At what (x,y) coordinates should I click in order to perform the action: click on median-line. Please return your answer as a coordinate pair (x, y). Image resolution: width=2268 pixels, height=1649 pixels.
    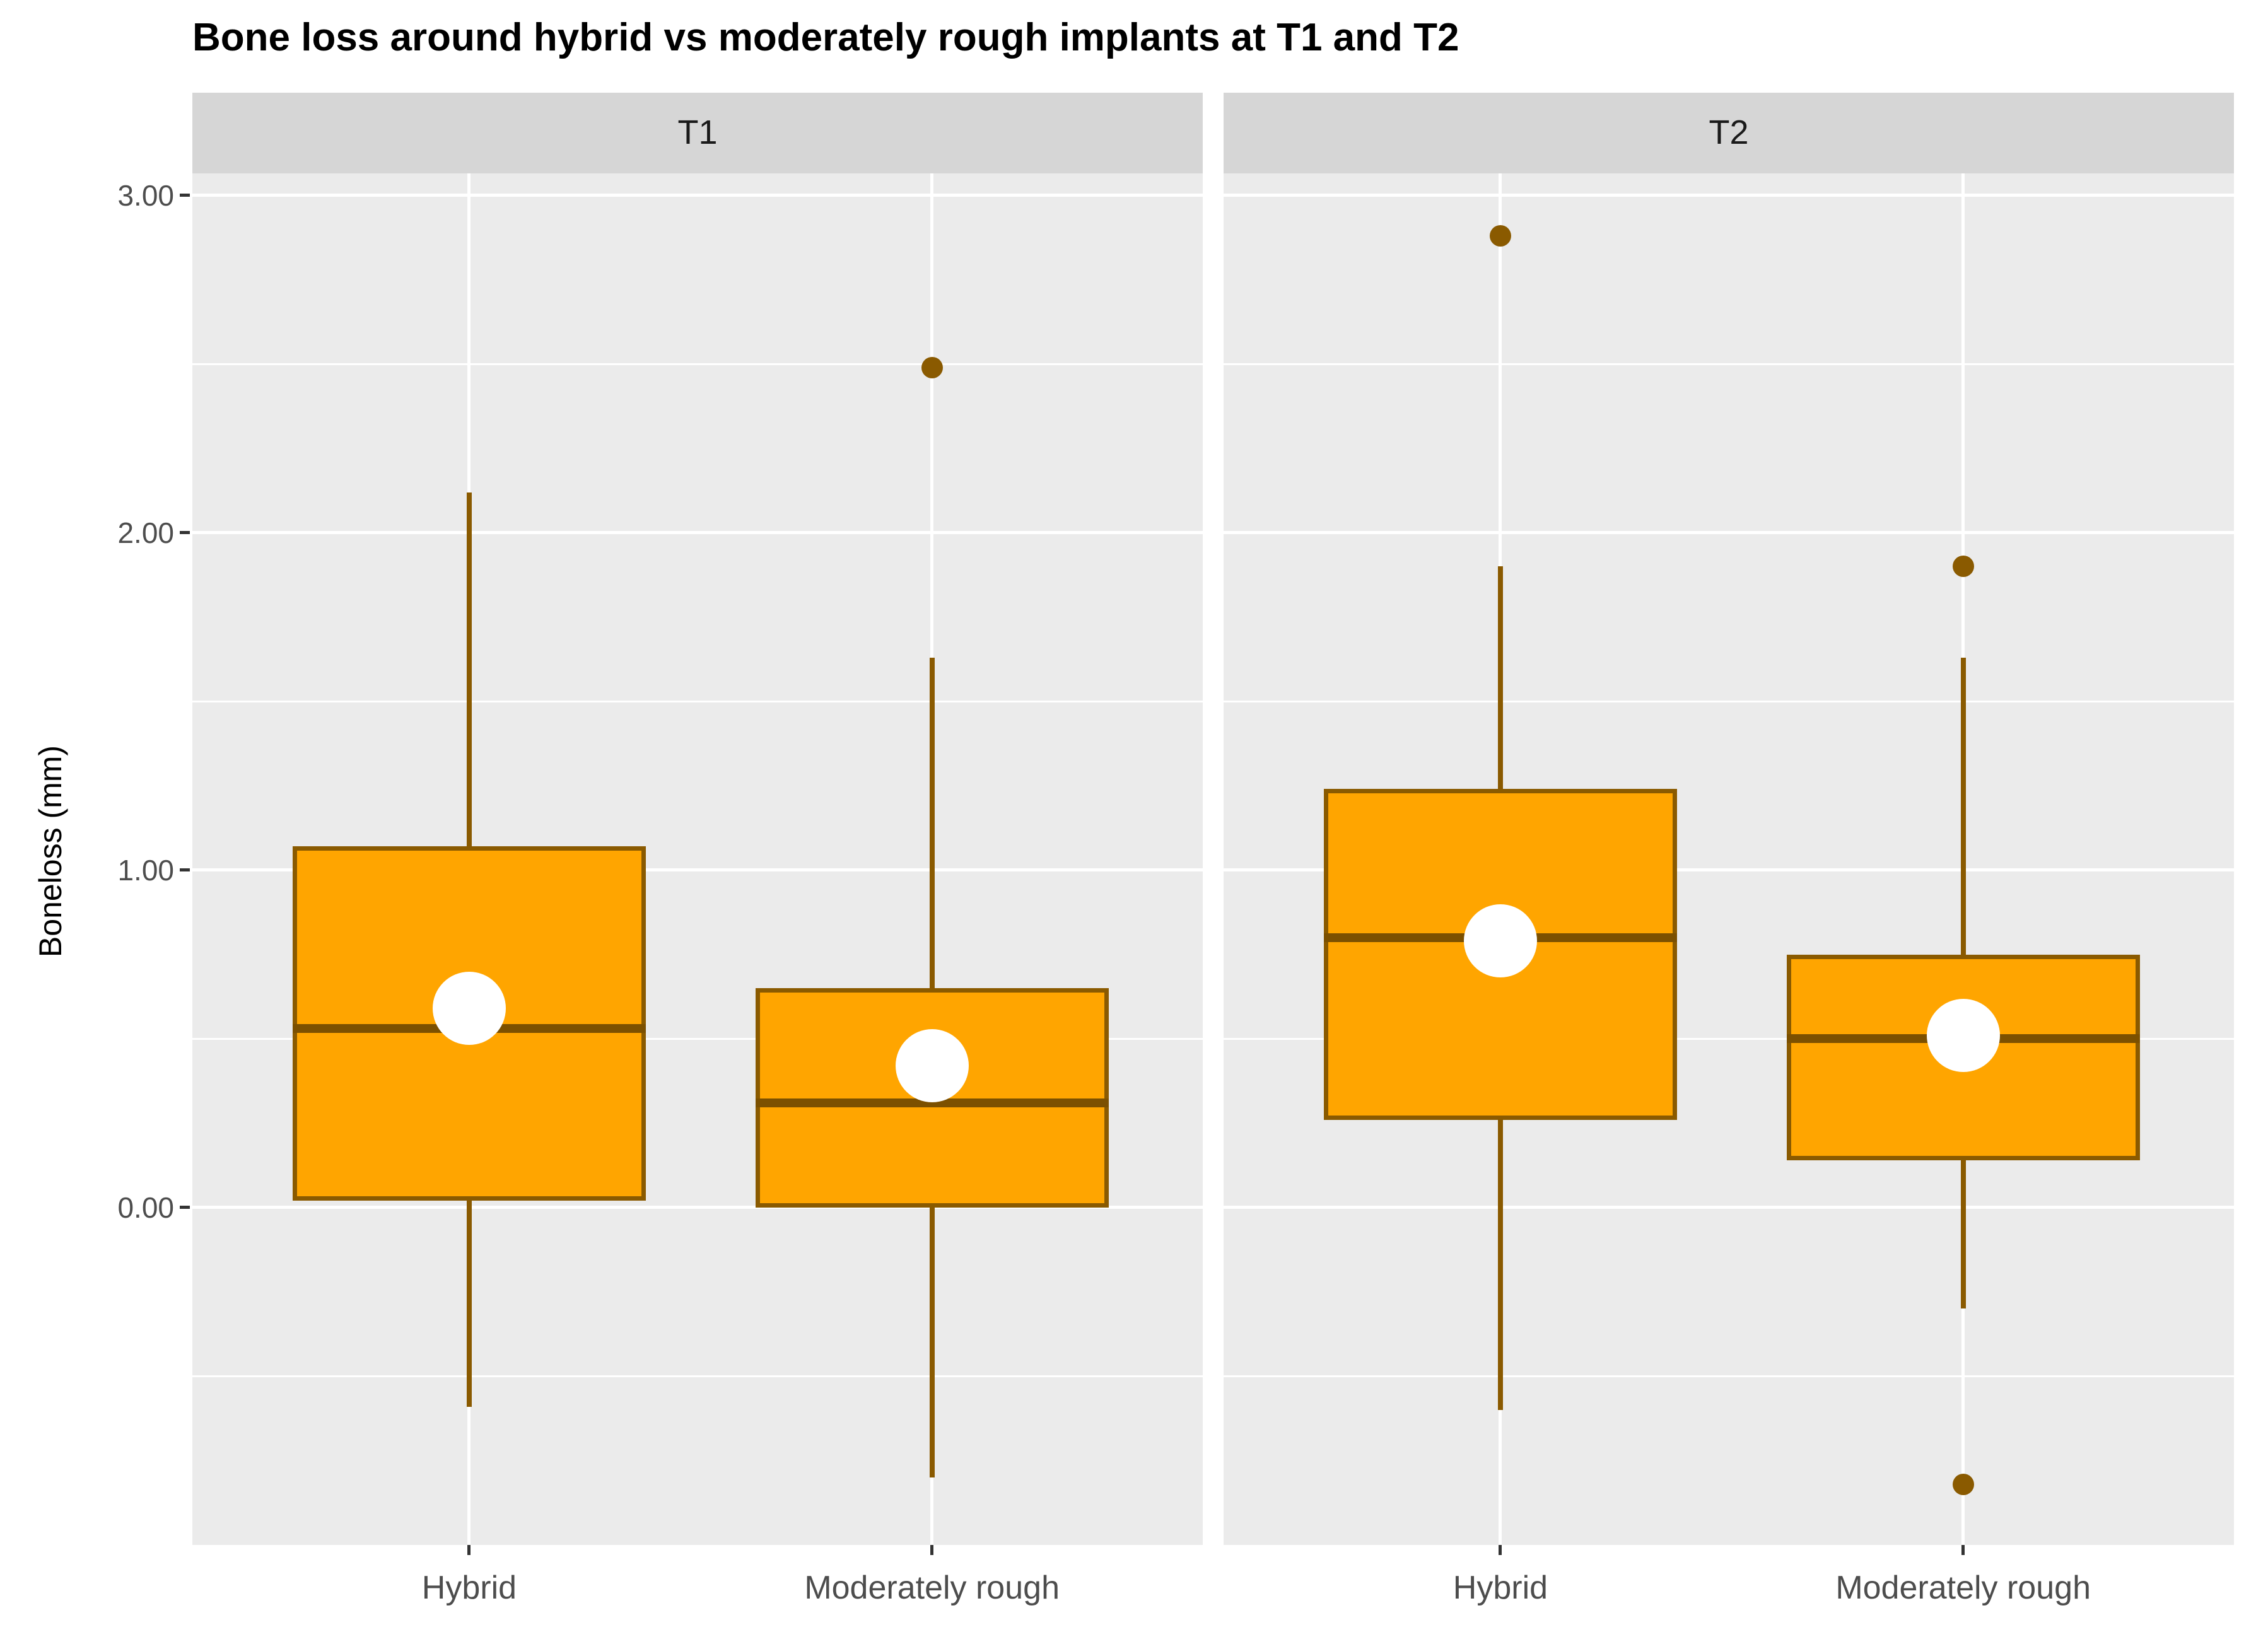
    Looking at the image, I should click on (932, 1103).